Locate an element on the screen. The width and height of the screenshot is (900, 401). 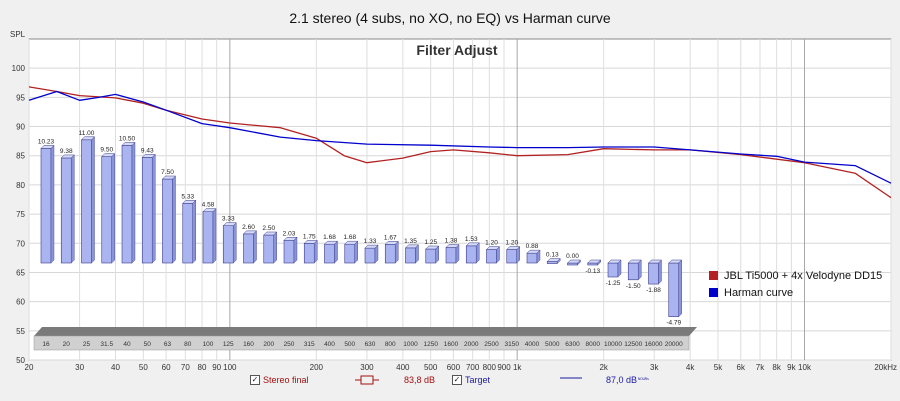
y-tick-label: 95 is located at coordinates (20, 97).